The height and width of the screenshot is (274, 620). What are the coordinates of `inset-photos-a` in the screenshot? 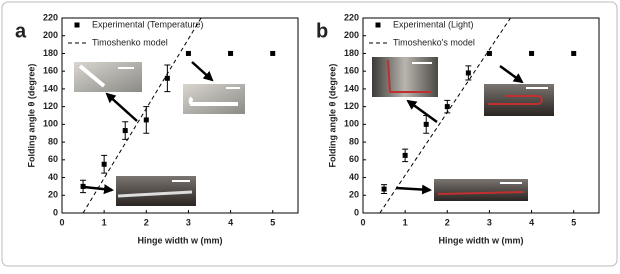 It's located at (159, 133).